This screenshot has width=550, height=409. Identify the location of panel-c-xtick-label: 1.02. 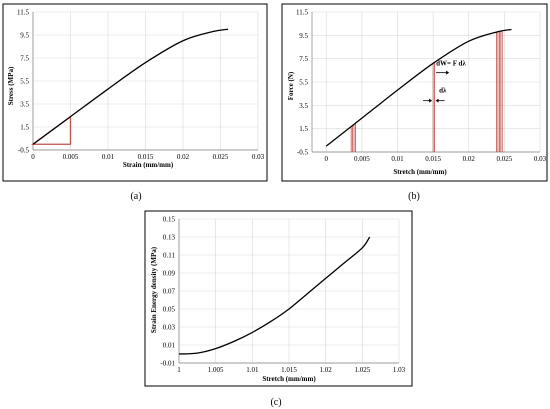
(326, 370).